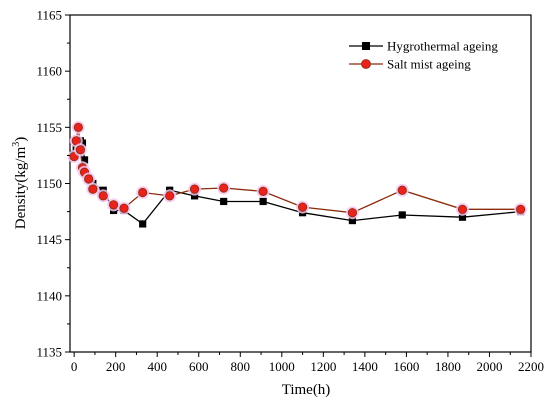 The image size is (550, 405). I want to click on y-tick-label: 1160, so click(49, 71).